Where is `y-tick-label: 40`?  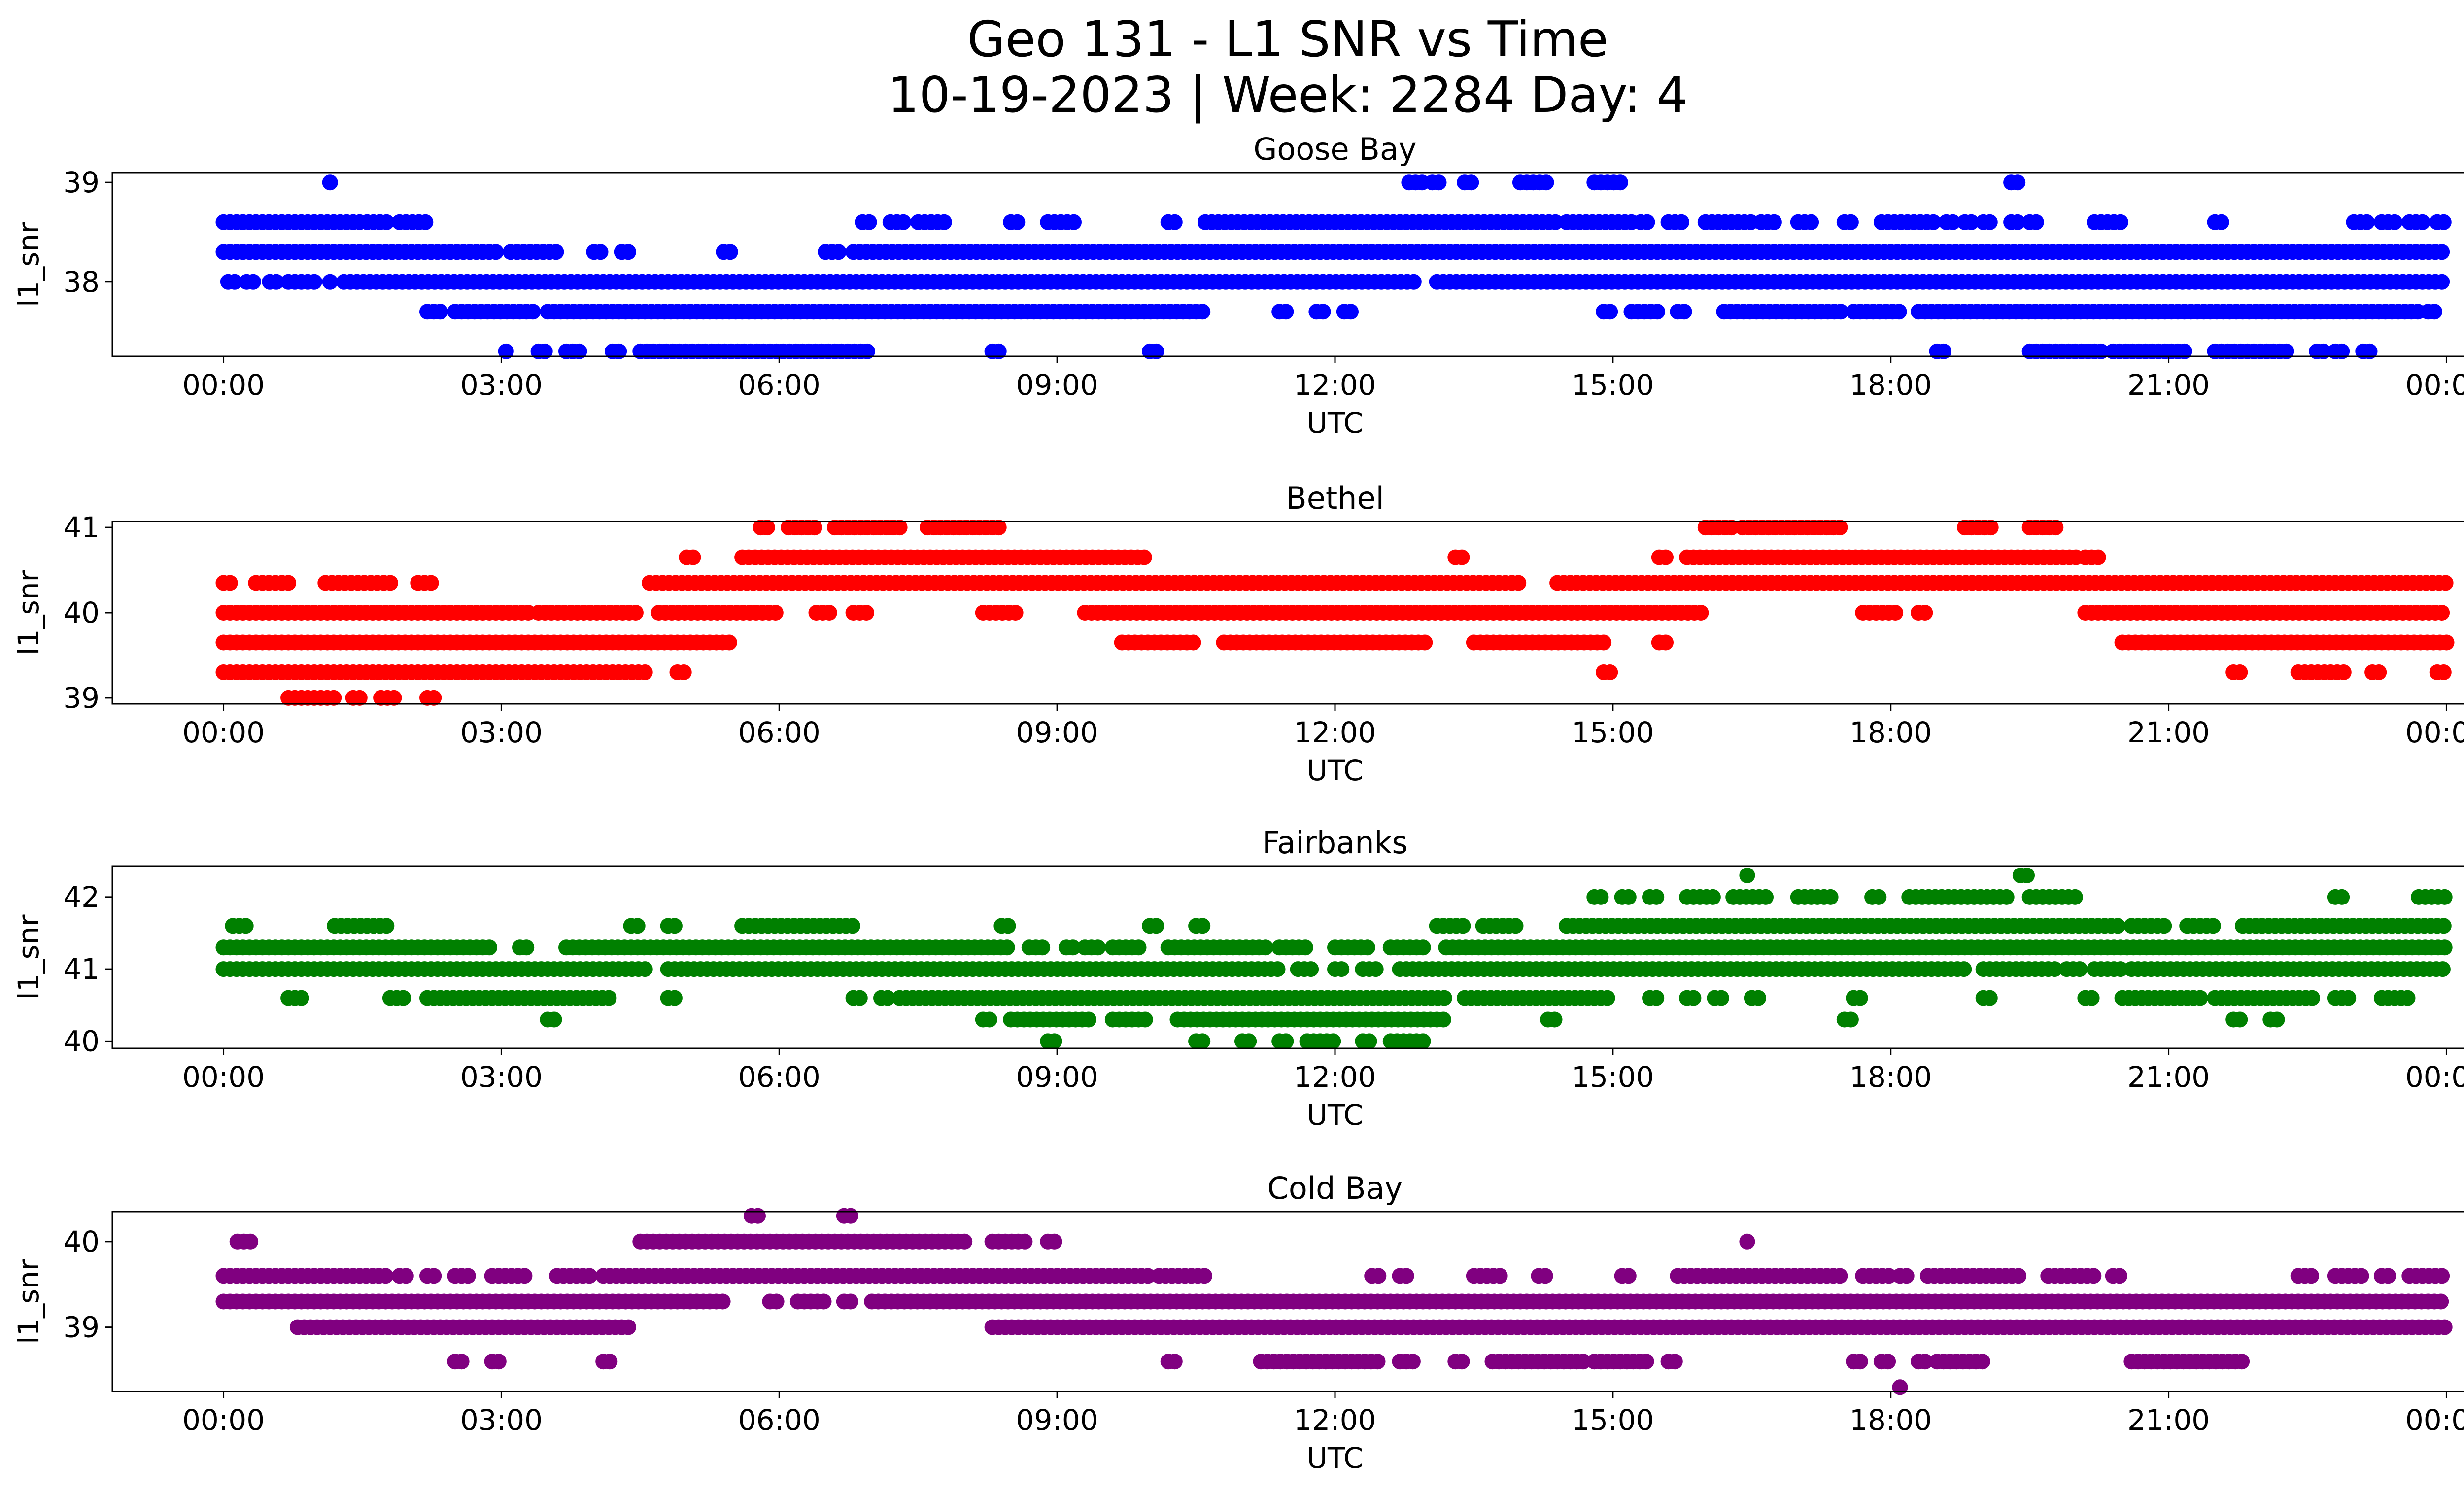 y-tick-label: 40 is located at coordinates (81, 1241).